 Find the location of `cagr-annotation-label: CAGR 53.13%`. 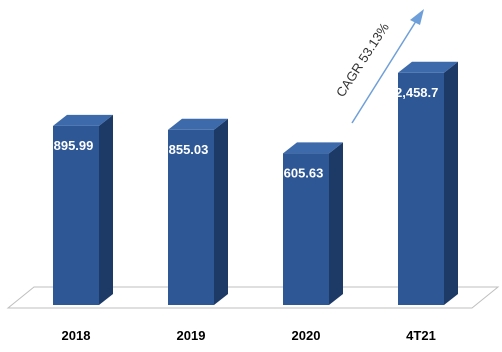

cagr-annotation-label: CAGR 53.13% is located at coordinates (362, 60).